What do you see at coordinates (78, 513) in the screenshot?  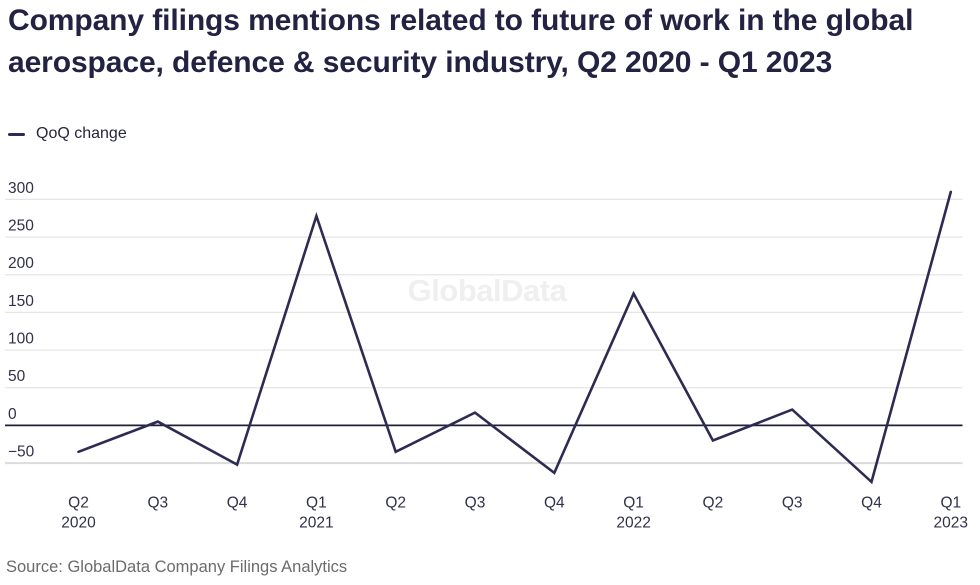 I see `x-tick-label: Q2 2020` at bounding box center [78, 513].